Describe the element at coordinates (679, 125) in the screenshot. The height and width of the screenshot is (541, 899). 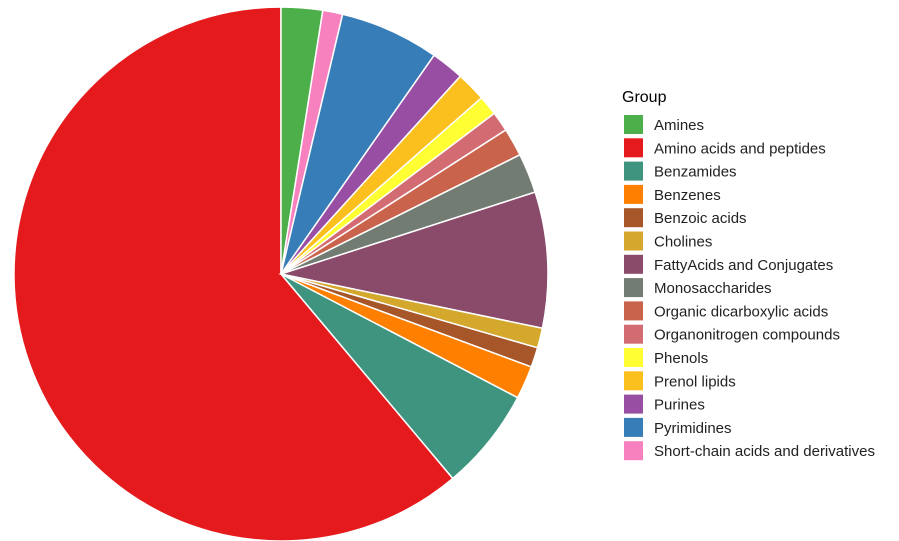
I see `legend-label: Amines` at that location.